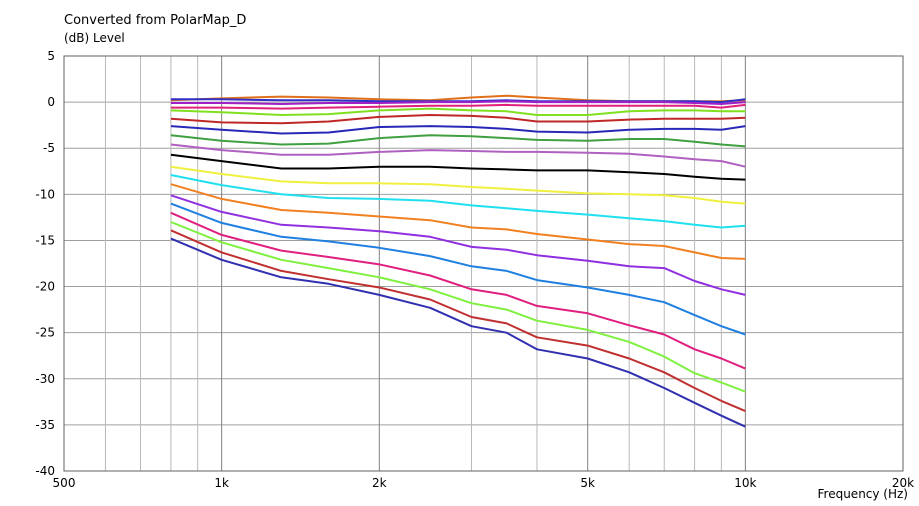  I want to click on x-tick-label: 1k, so click(221, 483).